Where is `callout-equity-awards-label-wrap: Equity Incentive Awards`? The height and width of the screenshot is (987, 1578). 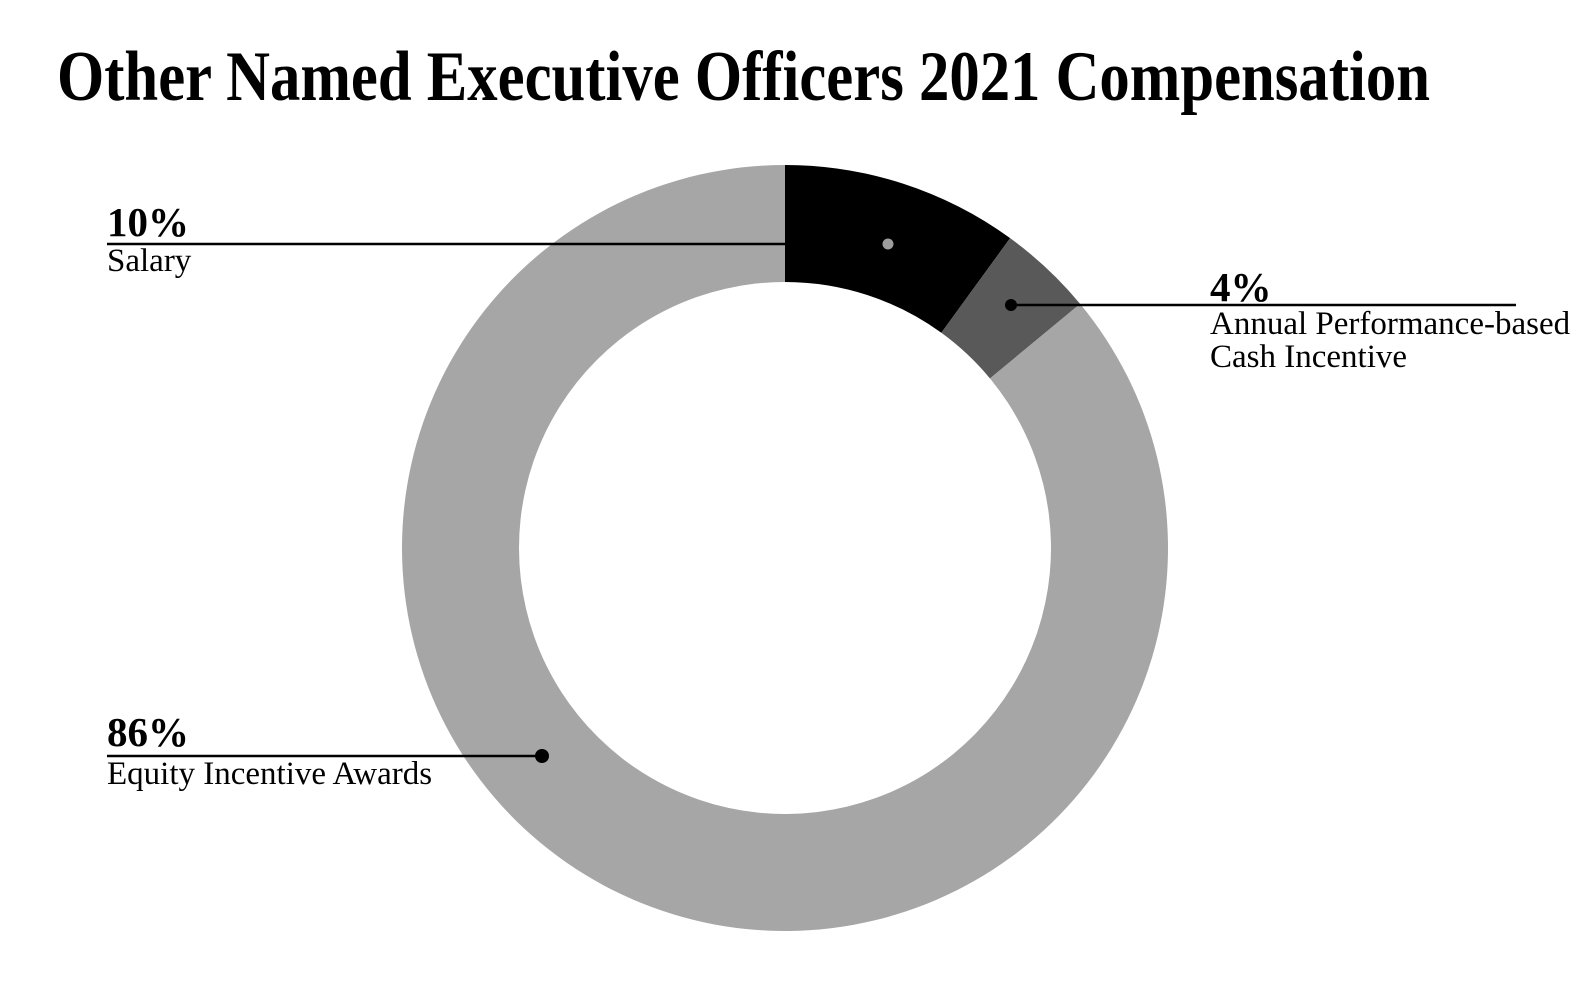 callout-equity-awards-label-wrap: Equity Incentive Awards is located at coordinates (269, 774).